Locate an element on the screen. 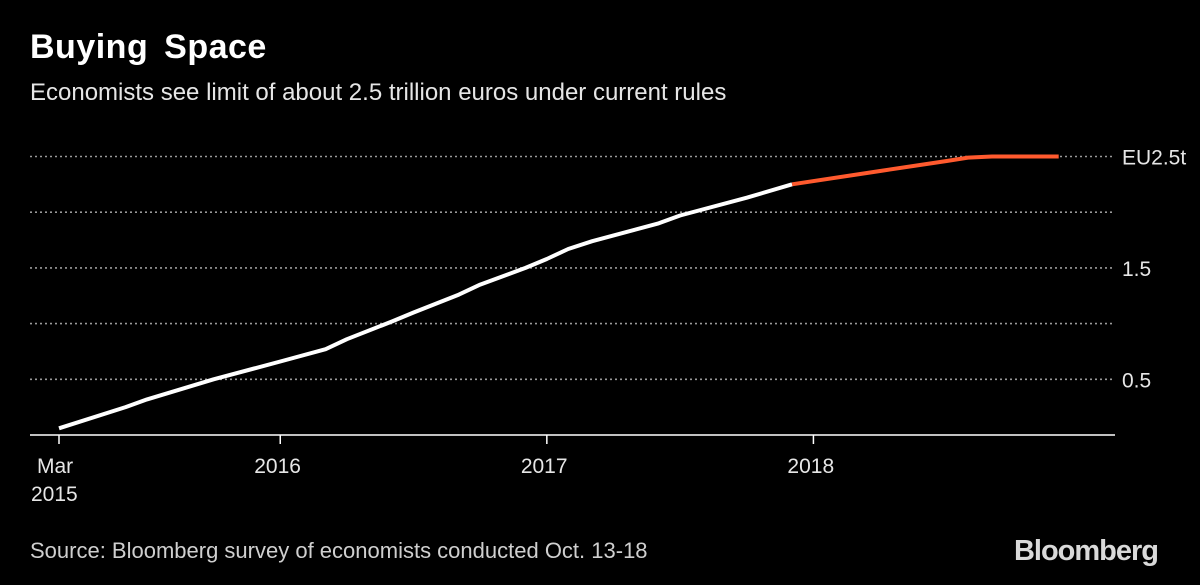 The image size is (1200, 585). y-tick-label-0: 0.5 is located at coordinates (1136, 380).